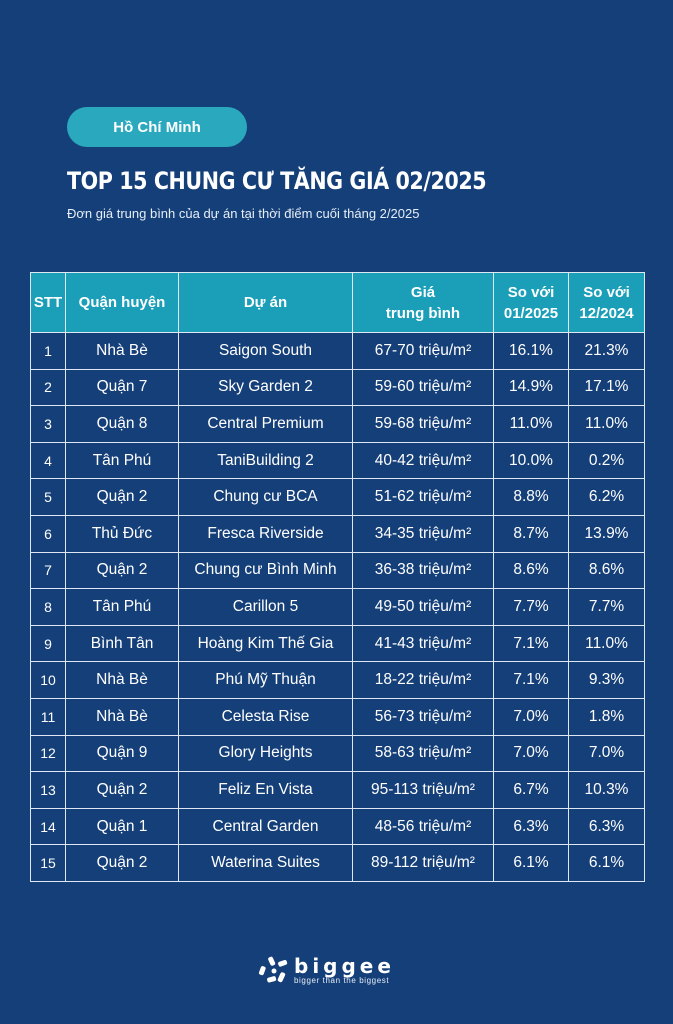 The width and height of the screenshot is (673, 1024). Describe the element at coordinates (531, 351) in the screenshot. I see `cell-vs-jan: 16.1%` at that location.